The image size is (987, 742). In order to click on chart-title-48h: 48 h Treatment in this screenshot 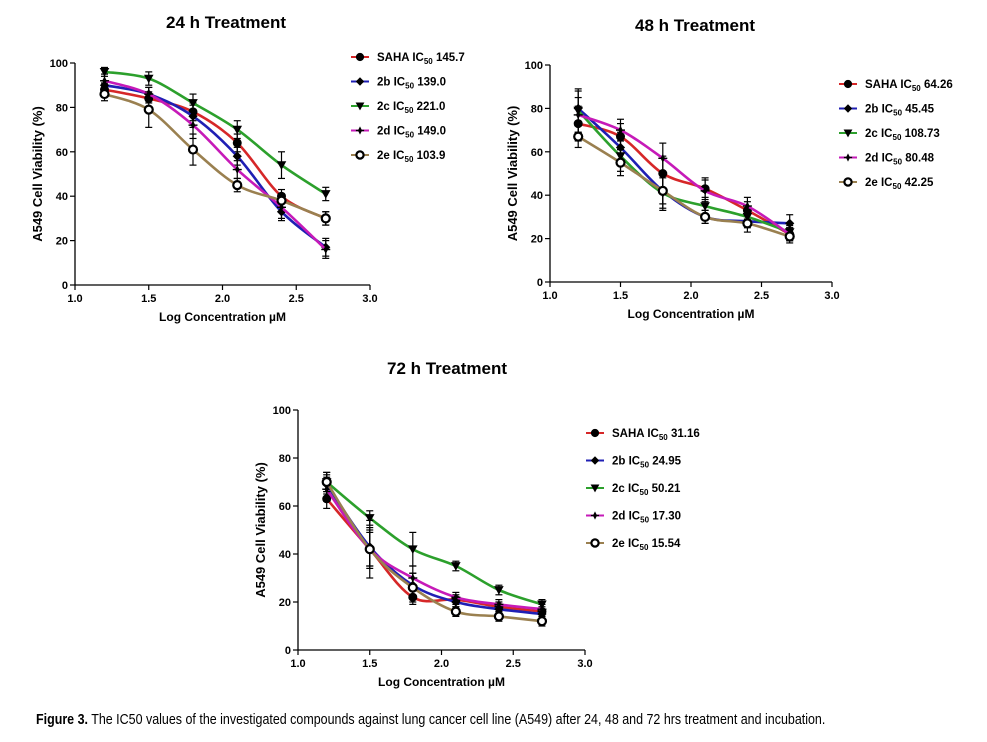, I will do `click(695, 25)`.